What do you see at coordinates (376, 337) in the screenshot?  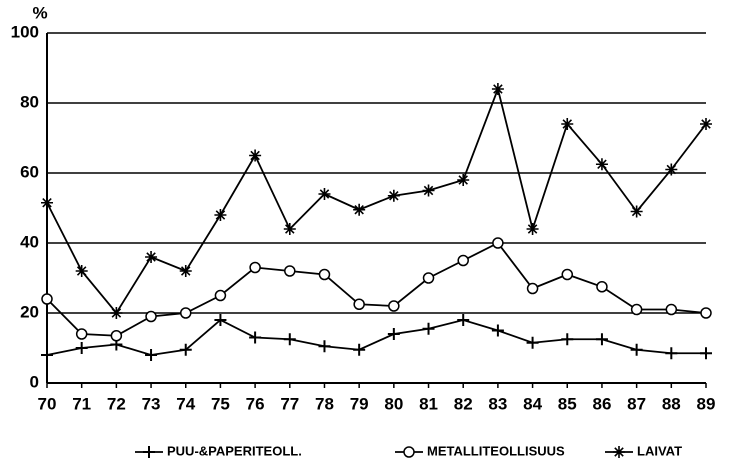 I see `series-line` at bounding box center [376, 337].